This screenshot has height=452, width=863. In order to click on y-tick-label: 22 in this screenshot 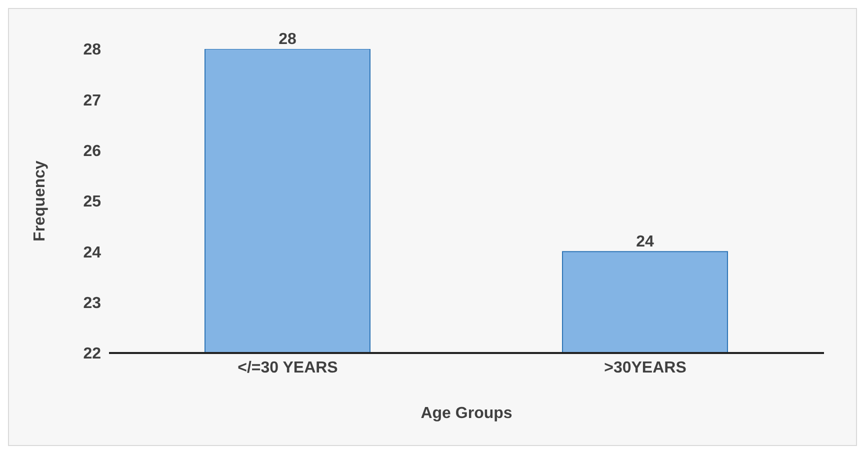, I will do `click(92, 354)`.